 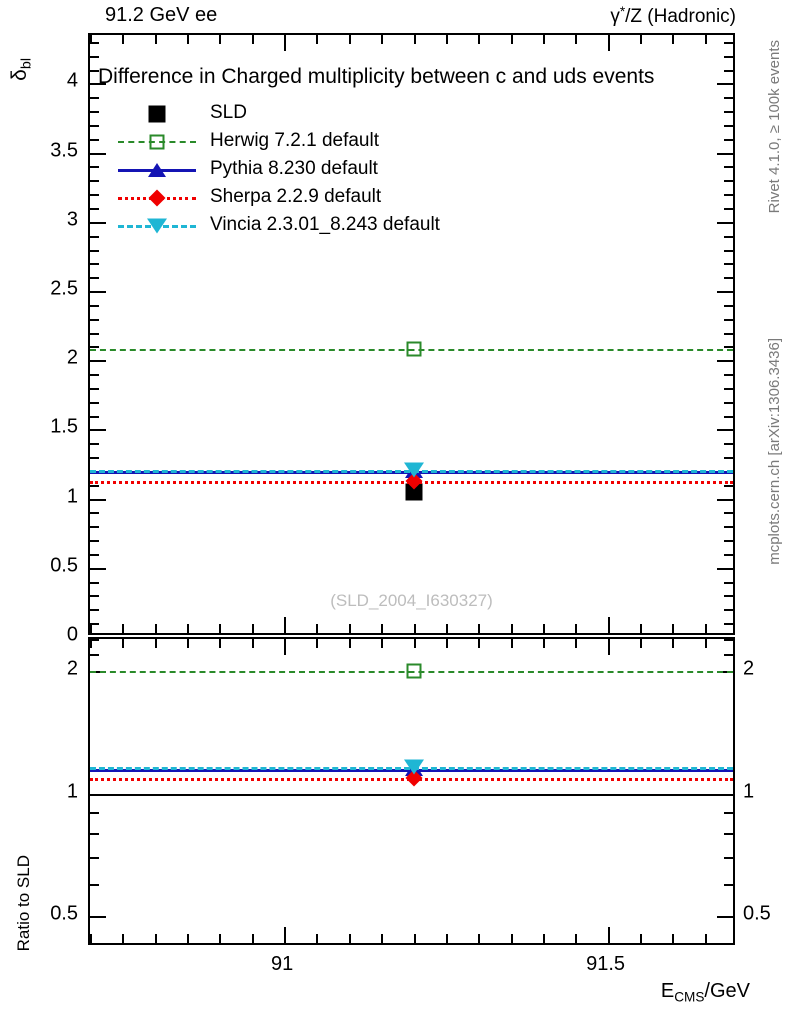 What do you see at coordinates (157, 114) in the screenshot?
I see `legend-marker-square-filled-icon` at bounding box center [157, 114].